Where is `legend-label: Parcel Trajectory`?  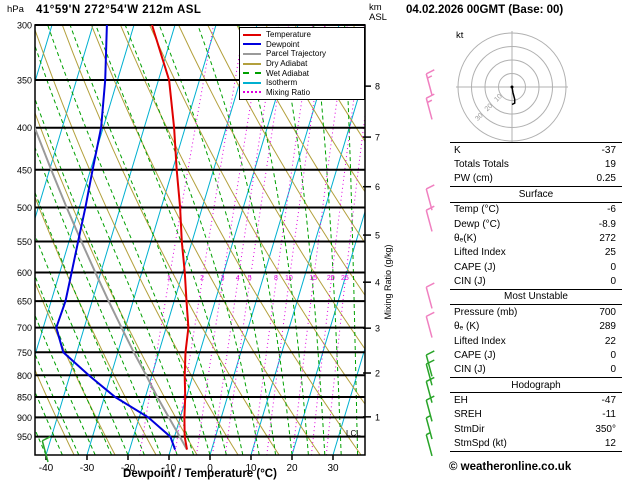
legend-label: Parcel Trajectory is located at coordinates (296, 54).